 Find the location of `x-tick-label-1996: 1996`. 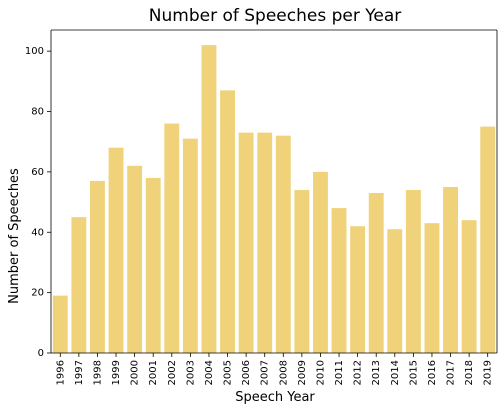

x-tick-label-1996: 1996 is located at coordinates (60, 372).